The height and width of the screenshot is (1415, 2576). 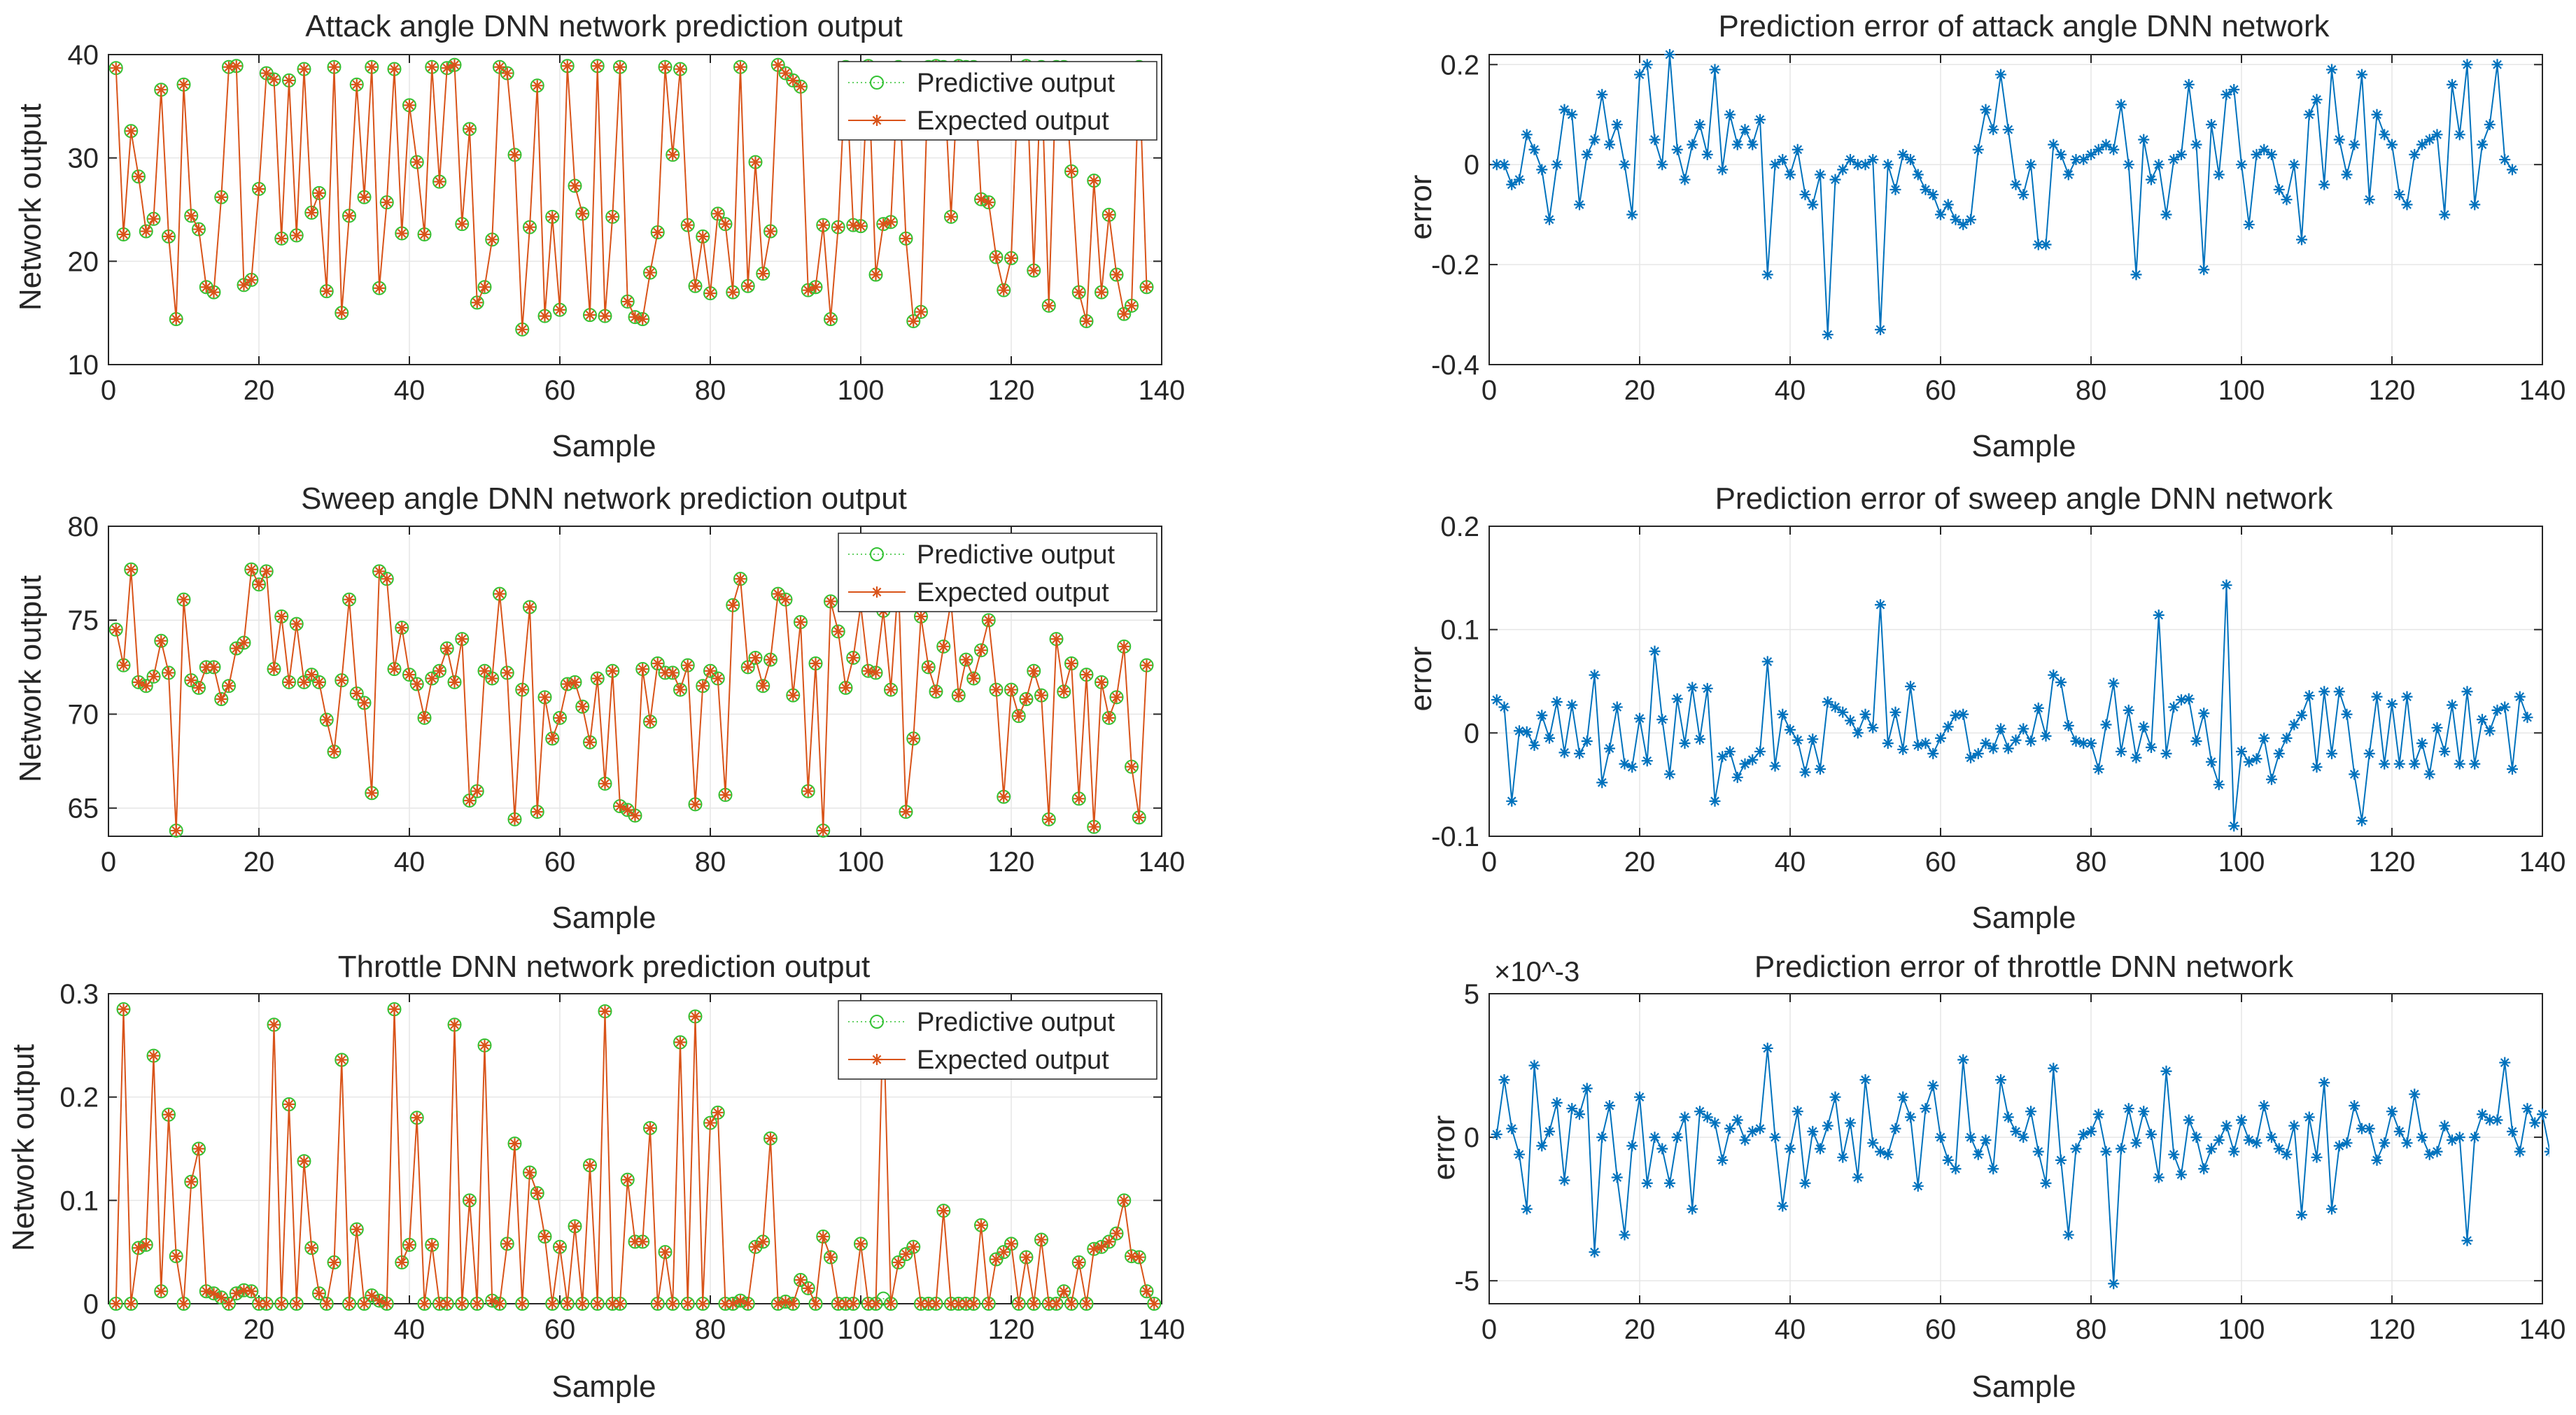 What do you see at coordinates (1013, 592) in the screenshot?
I see `legend-label: Expected output` at bounding box center [1013, 592].